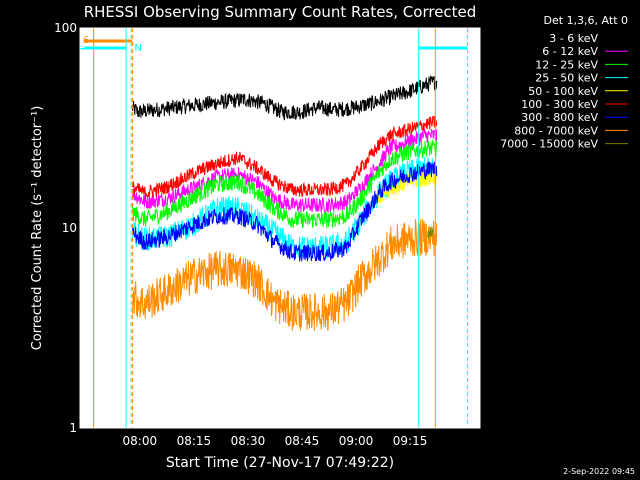 This screenshot has width=640, height=480. What do you see at coordinates (248, 441) in the screenshot?
I see `x-tick-label: 08:30` at bounding box center [248, 441].